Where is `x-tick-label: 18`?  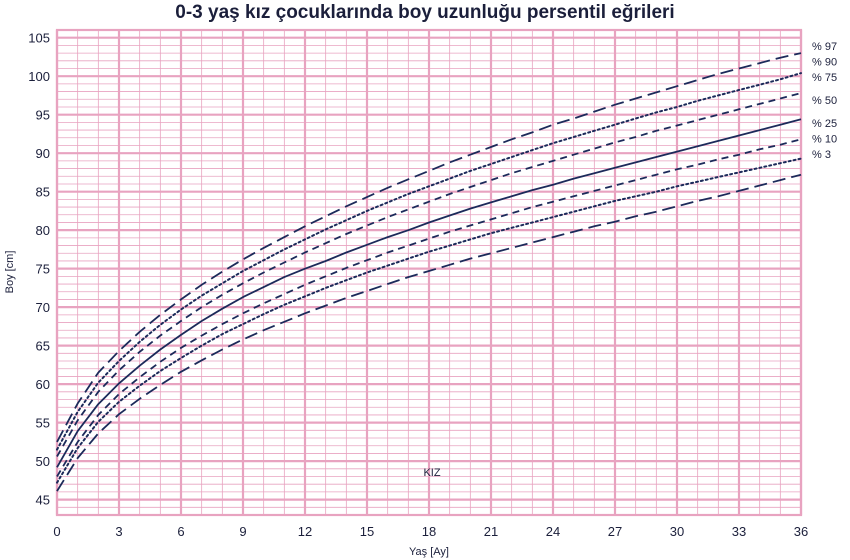 x-tick-label: 18 is located at coordinates (429, 531).